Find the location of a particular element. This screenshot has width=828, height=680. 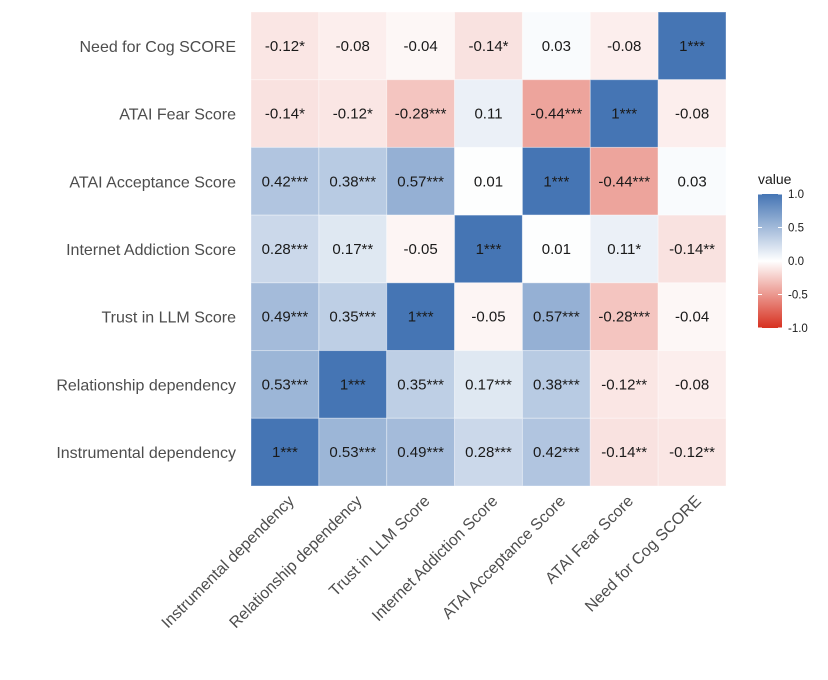

cell-value-label: 0.53*** is located at coordinates (352, 452).